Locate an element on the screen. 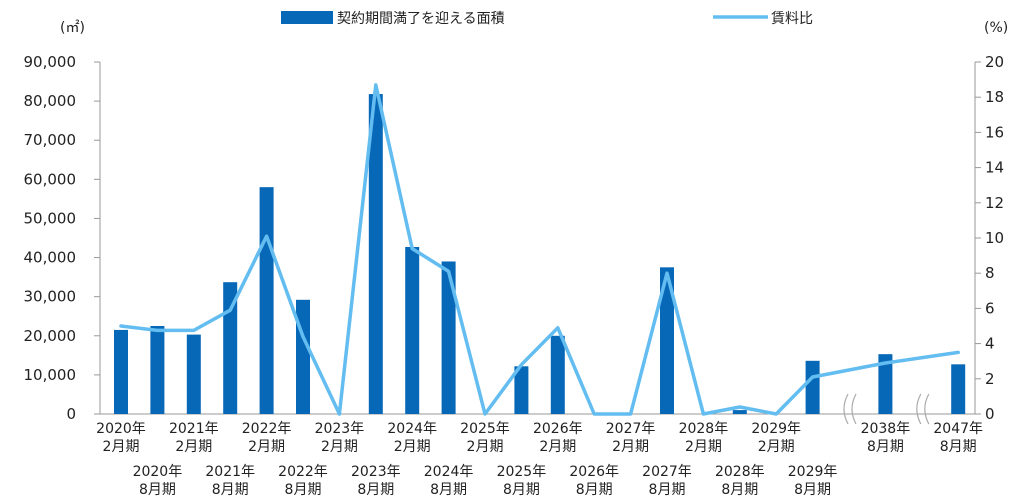 Image resolution: width=1018 pixels, height=498 pixels. legend-line-label: 賃料比 is located at coordinates (792, 19).